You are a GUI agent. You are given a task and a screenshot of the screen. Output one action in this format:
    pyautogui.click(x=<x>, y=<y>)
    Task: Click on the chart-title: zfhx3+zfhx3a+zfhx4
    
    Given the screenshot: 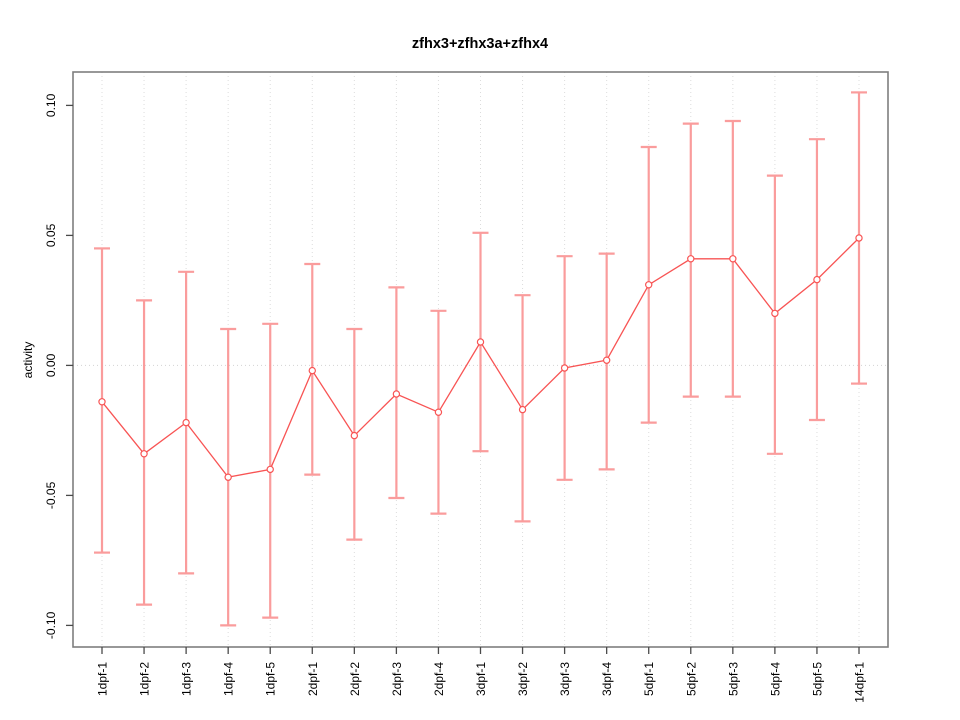 What is the action you would take?
    pyautogui.click(x=480, y=44)
    